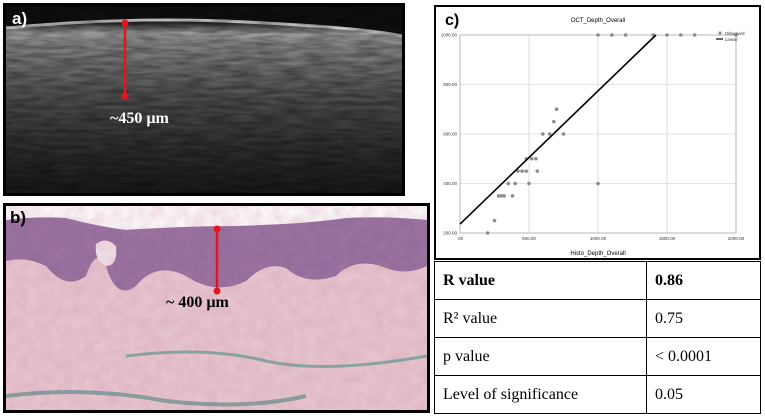 The height and width of the screenshot is (418, 765). Describe the element at coordinates (667, 238) in the screenshot. I see `x-tick-label: 1500.00` at that location.